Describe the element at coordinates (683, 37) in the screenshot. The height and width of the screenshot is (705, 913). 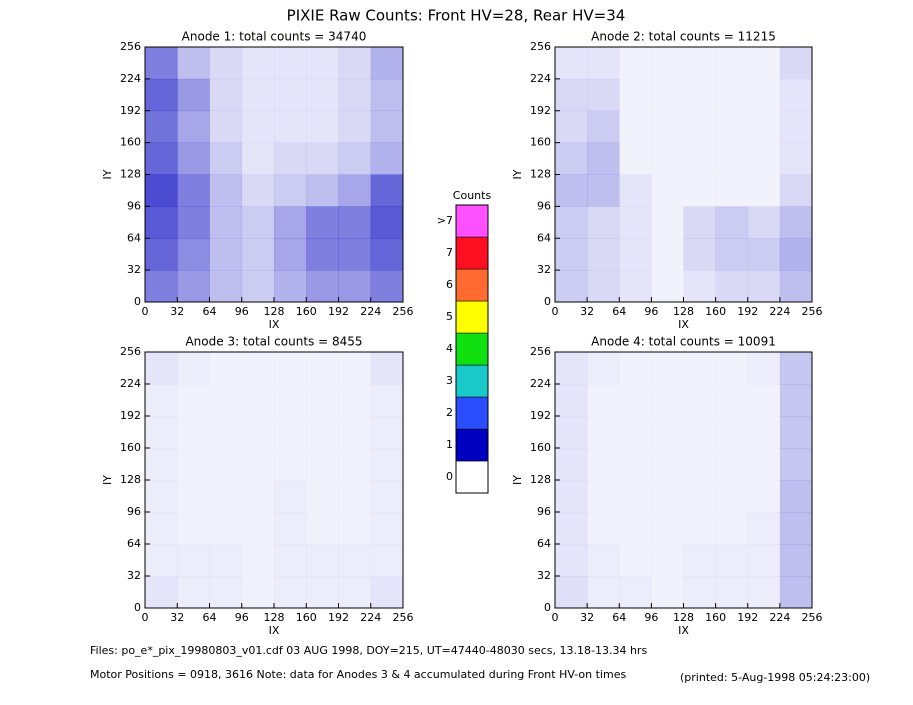
I see `panel-title: Anode 2: total counts = 11215` at that location.